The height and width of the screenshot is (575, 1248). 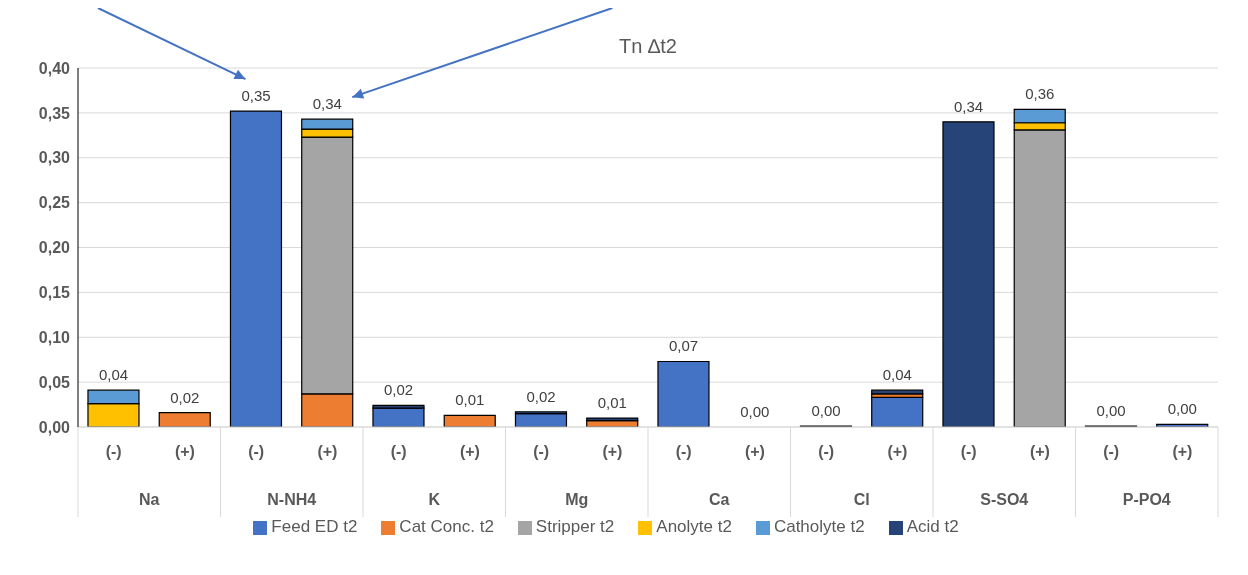 What do you see at coordinates (256, 96) in the screenshot?
I see `total-label: 0,35` at bounding box center [256, 96].